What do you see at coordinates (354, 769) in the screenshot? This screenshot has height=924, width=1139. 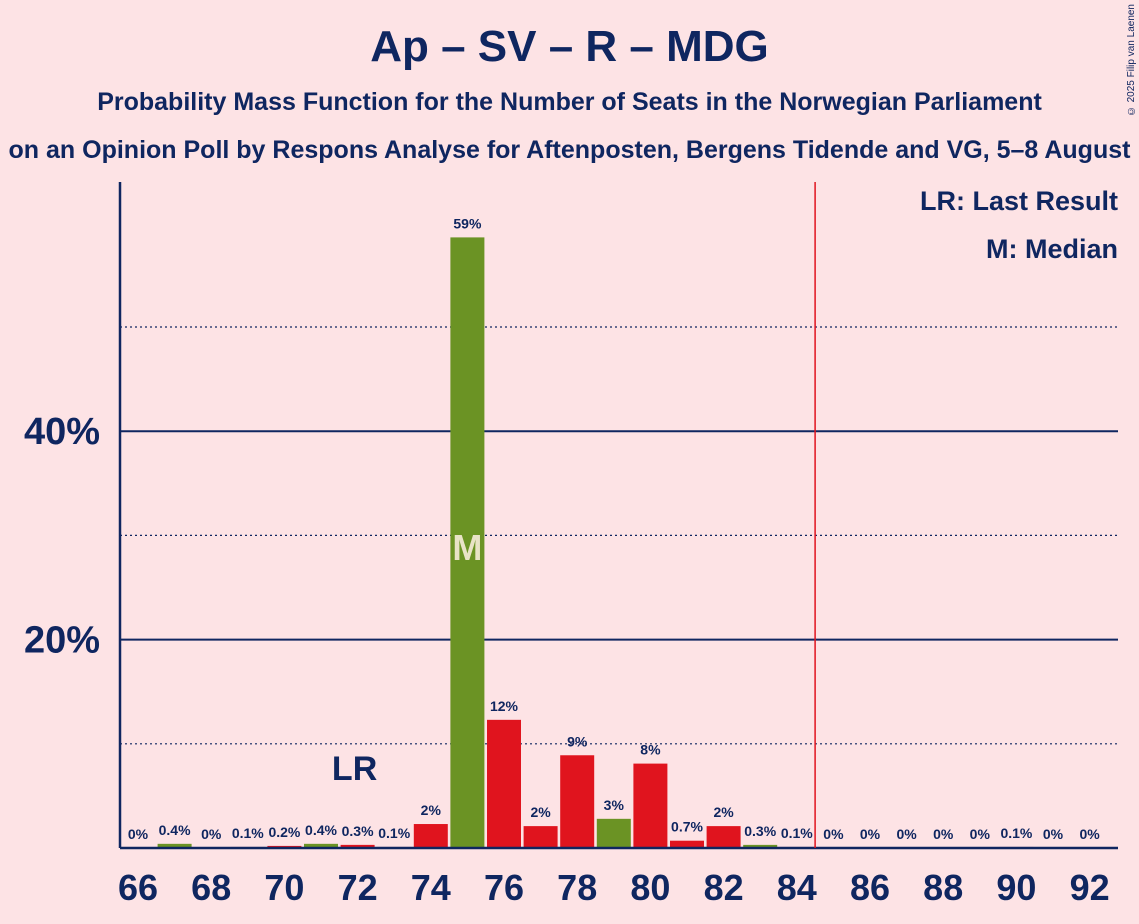 I see `last-result-marker: LR` at bounding box center [354, 769].